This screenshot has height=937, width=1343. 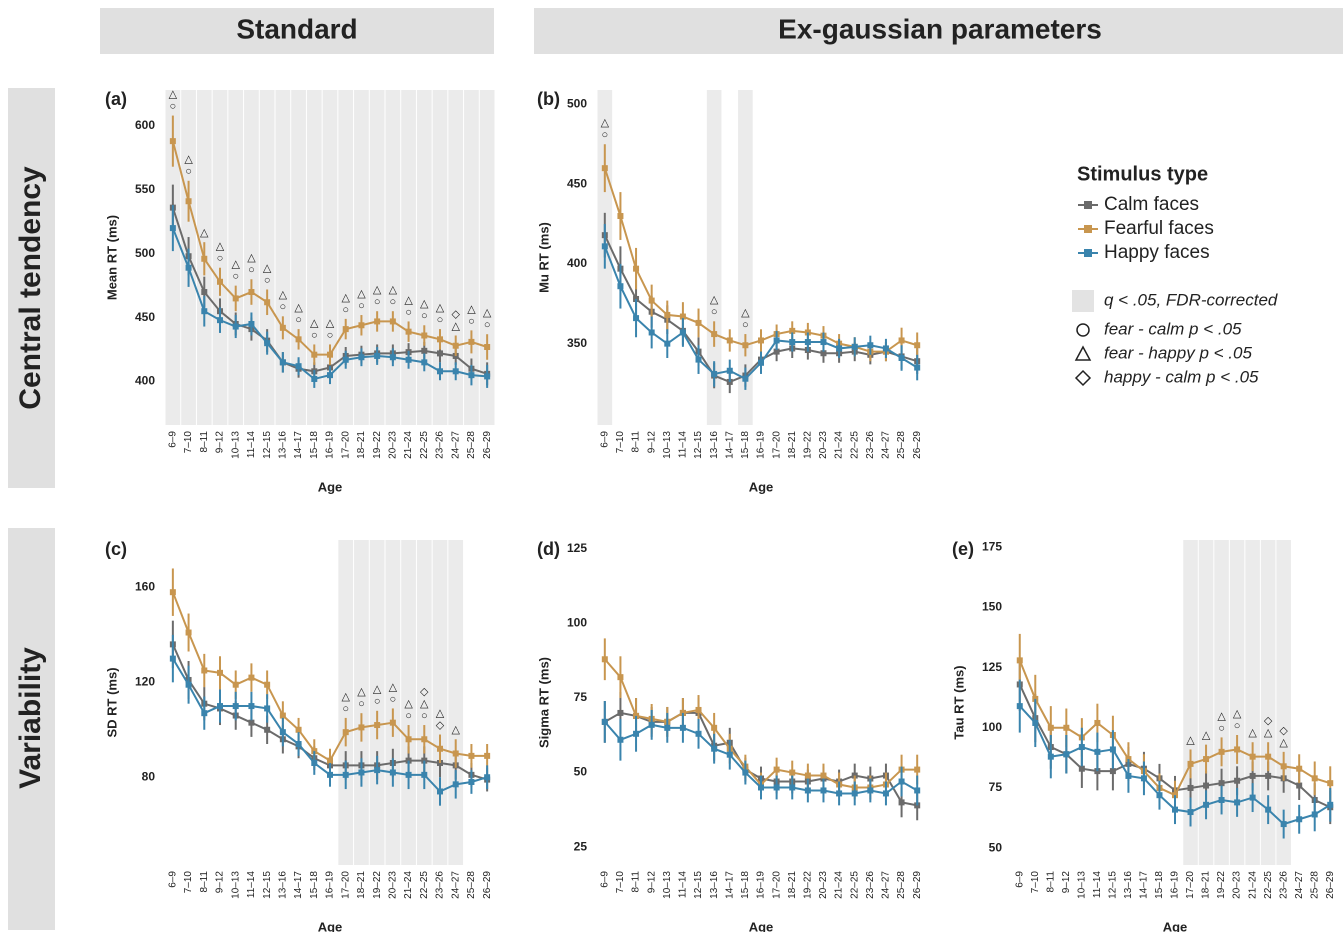 I want to click on significance-symbol: ◇, so click(x=1268, y=721).